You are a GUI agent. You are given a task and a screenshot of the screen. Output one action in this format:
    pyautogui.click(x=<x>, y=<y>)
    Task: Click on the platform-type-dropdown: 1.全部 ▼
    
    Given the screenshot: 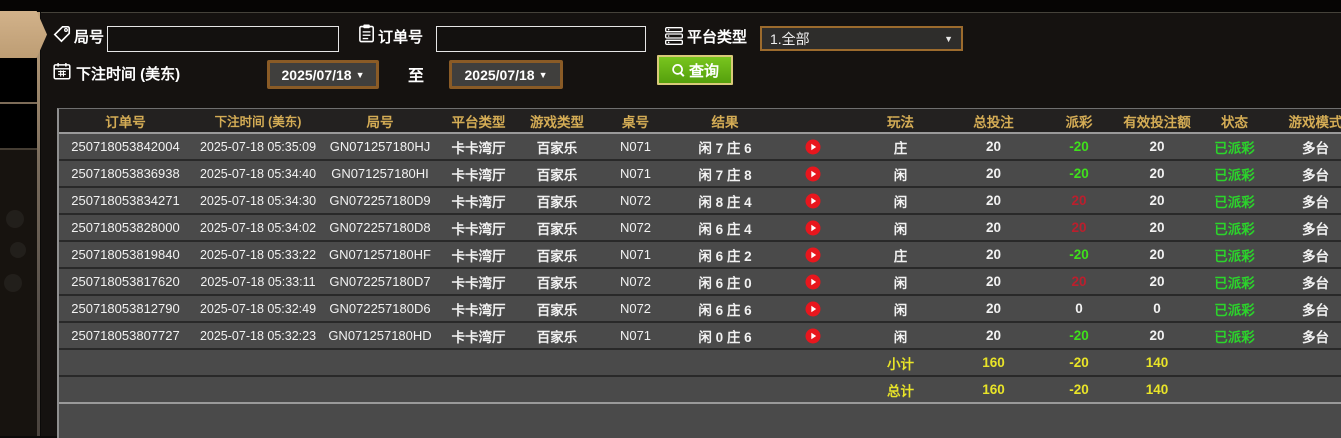 What is the action you would take?
    pyautogui.click(x=861, y=38)
    